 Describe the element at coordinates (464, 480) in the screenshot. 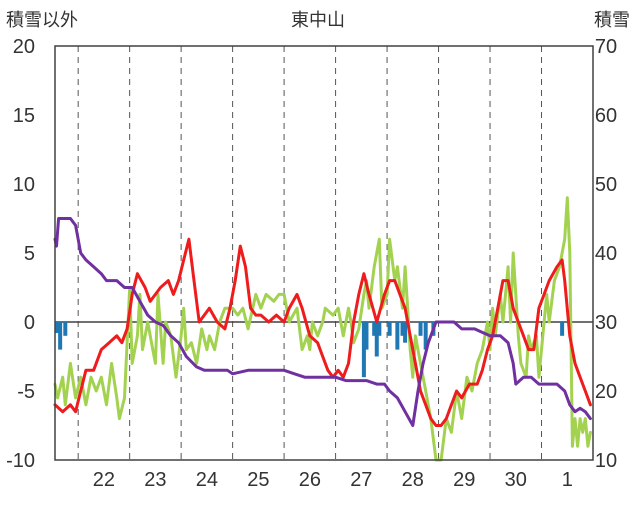

I see `x-tick-label: 29` at that location.